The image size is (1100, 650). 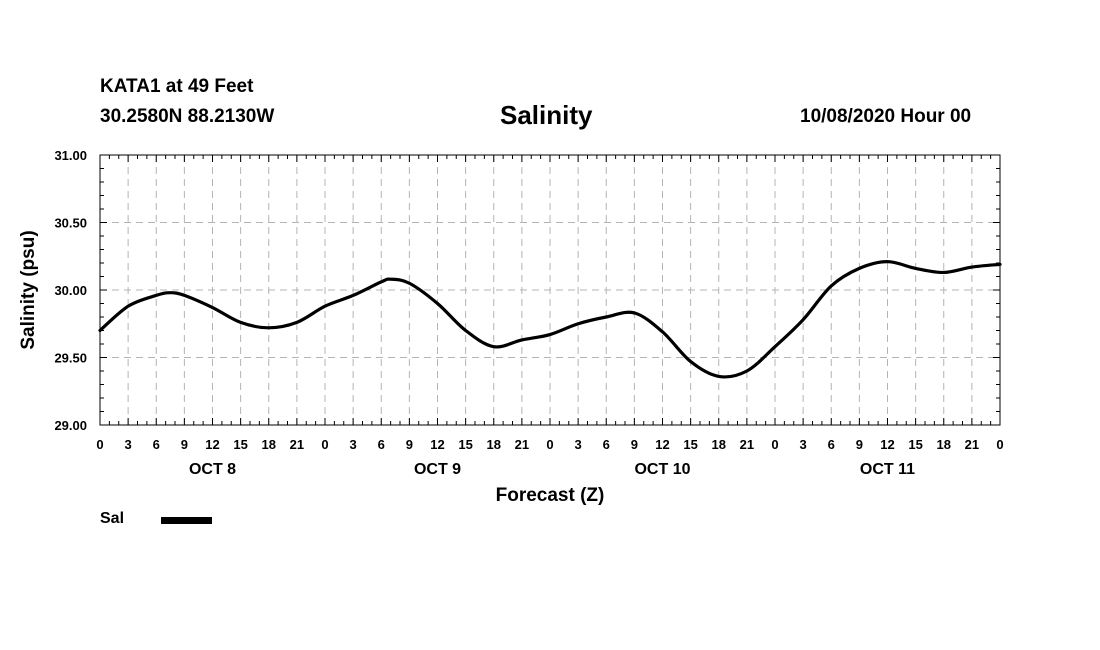 I want to click on day-label: OCT 9, so click(x=437, y=469).